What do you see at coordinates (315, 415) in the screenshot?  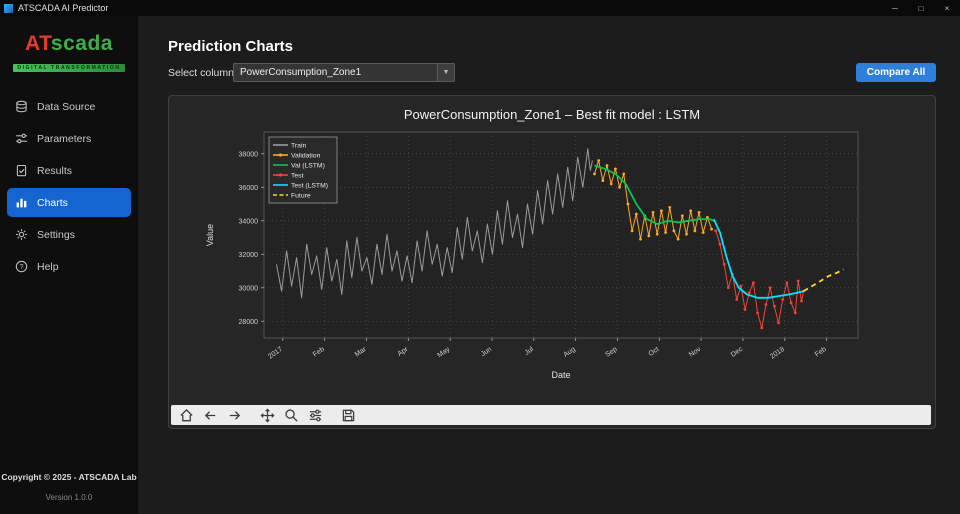 I see `configure-subplots-icon` at bounding box center [315, 415].